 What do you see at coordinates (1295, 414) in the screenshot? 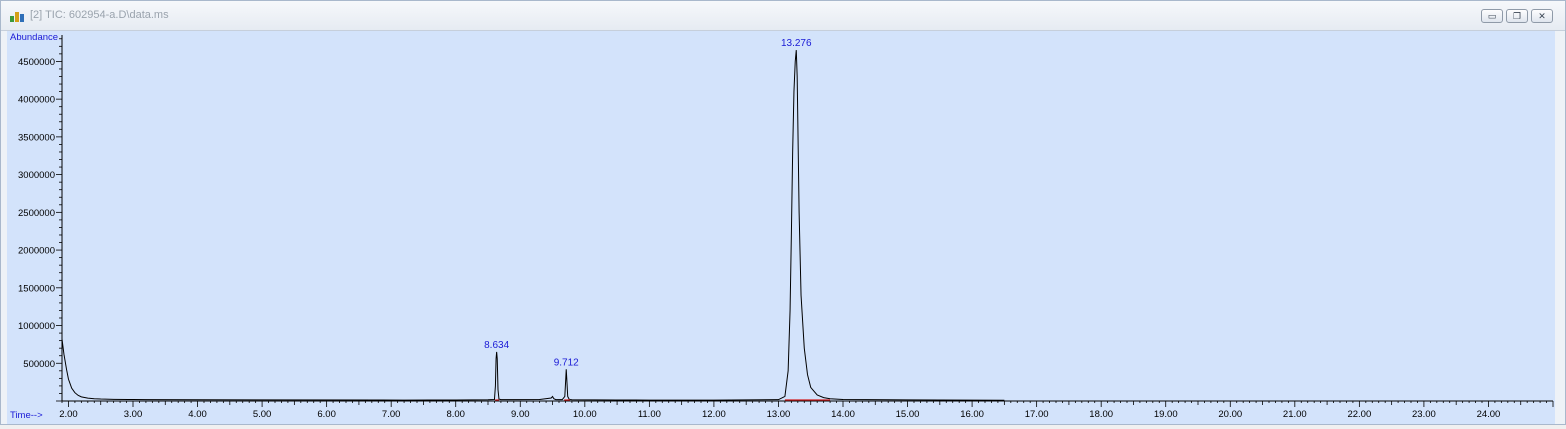
I see `x-tick-label: 21.00` at bounding box center [1295, 414].